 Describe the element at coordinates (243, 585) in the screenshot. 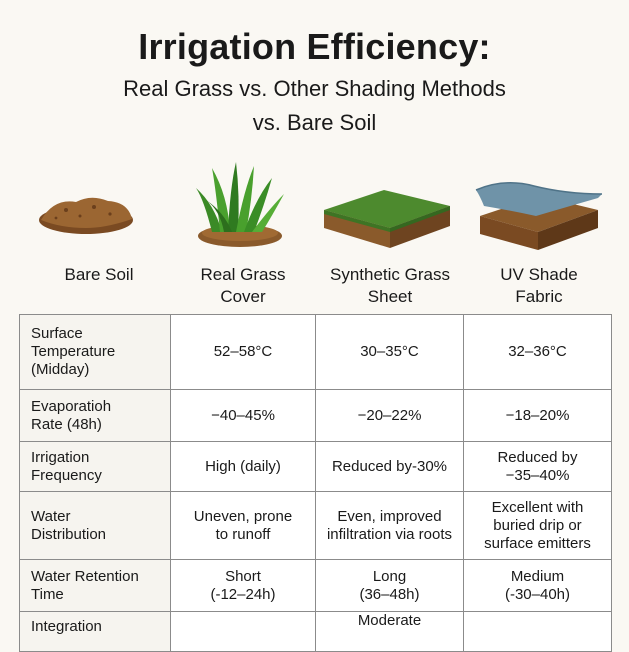

I see `table-cell: Short (-12–24h)` at that location.